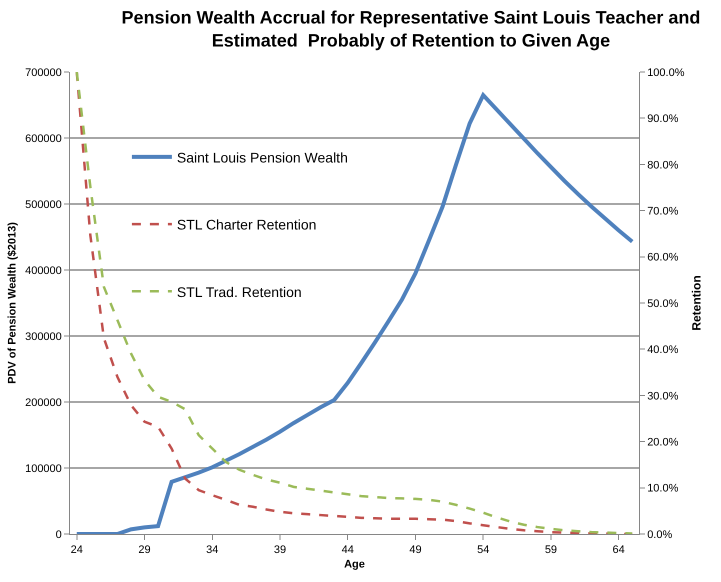 This screenshot has height=582, width=721. What do you see at coordinates (663, 258) in the screenshot?
I see `y2-tick-label: 60.0%` at bounding box center [663, 258].